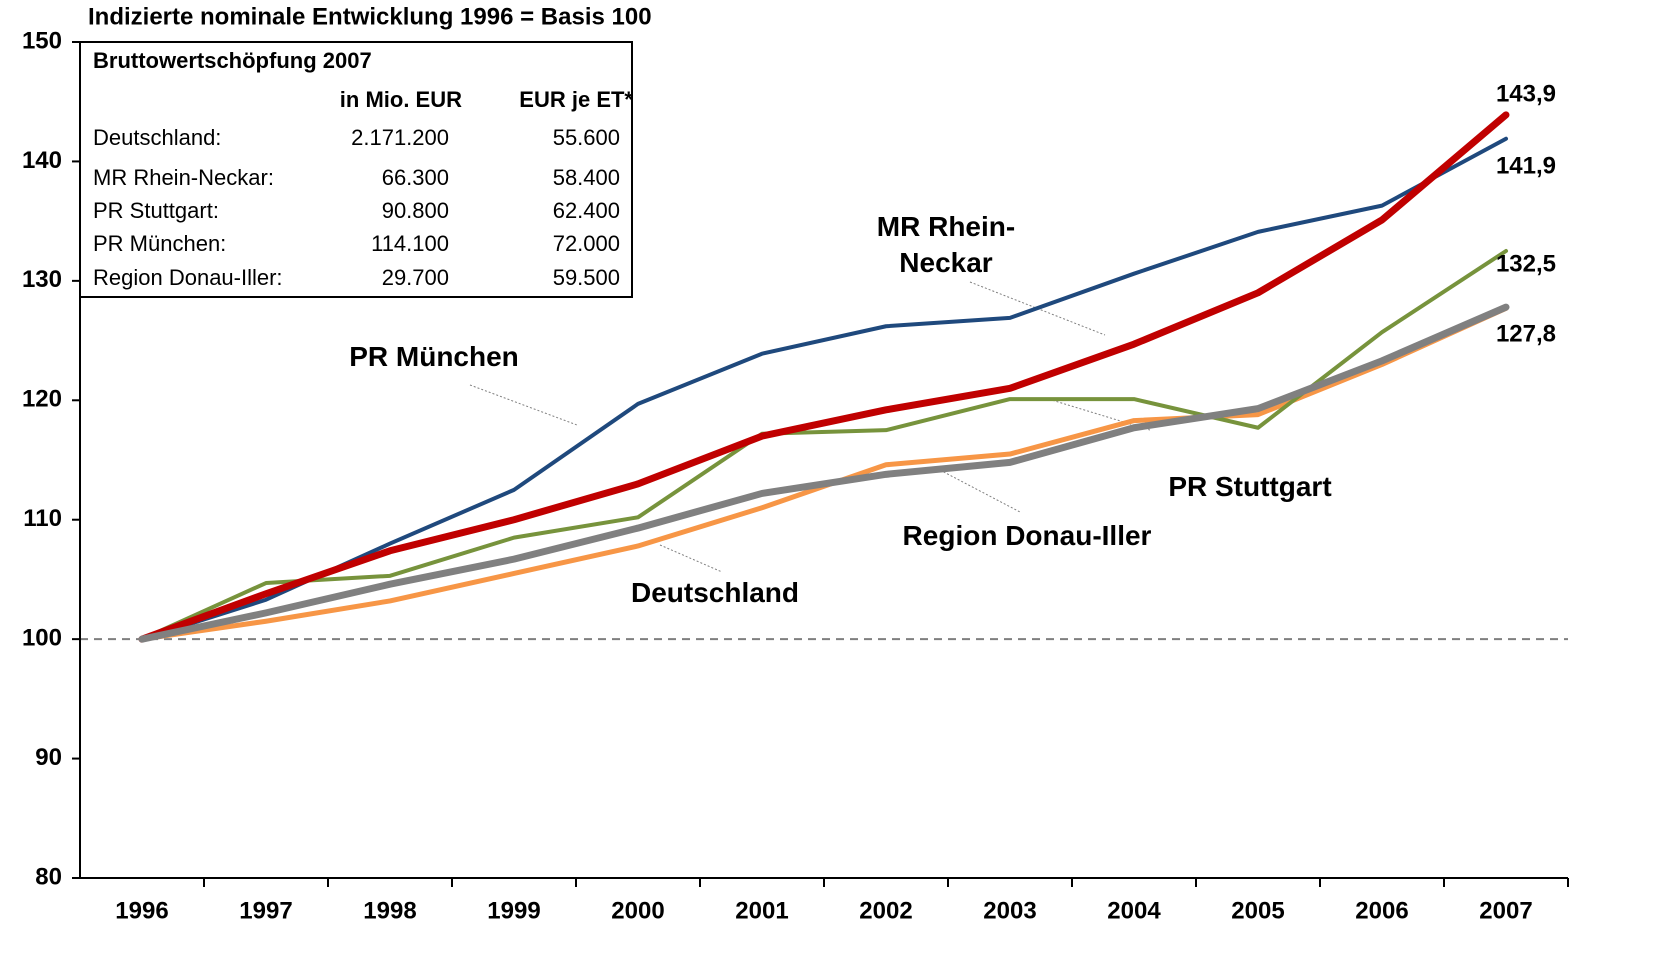 The image size is (1658, 976). What do you see at coordinates (410, 243) in the screenshot?
I see `table-cell: 114.100` at bounding box center [410, 243].